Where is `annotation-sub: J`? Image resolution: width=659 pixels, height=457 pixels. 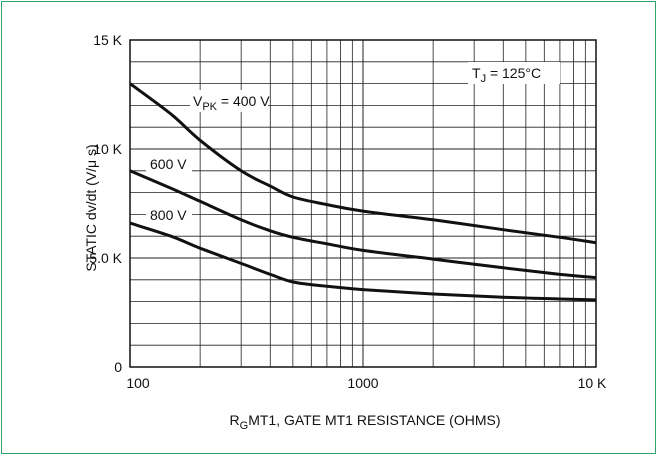 annotation-sub: J is located at coordinates (484, 79).